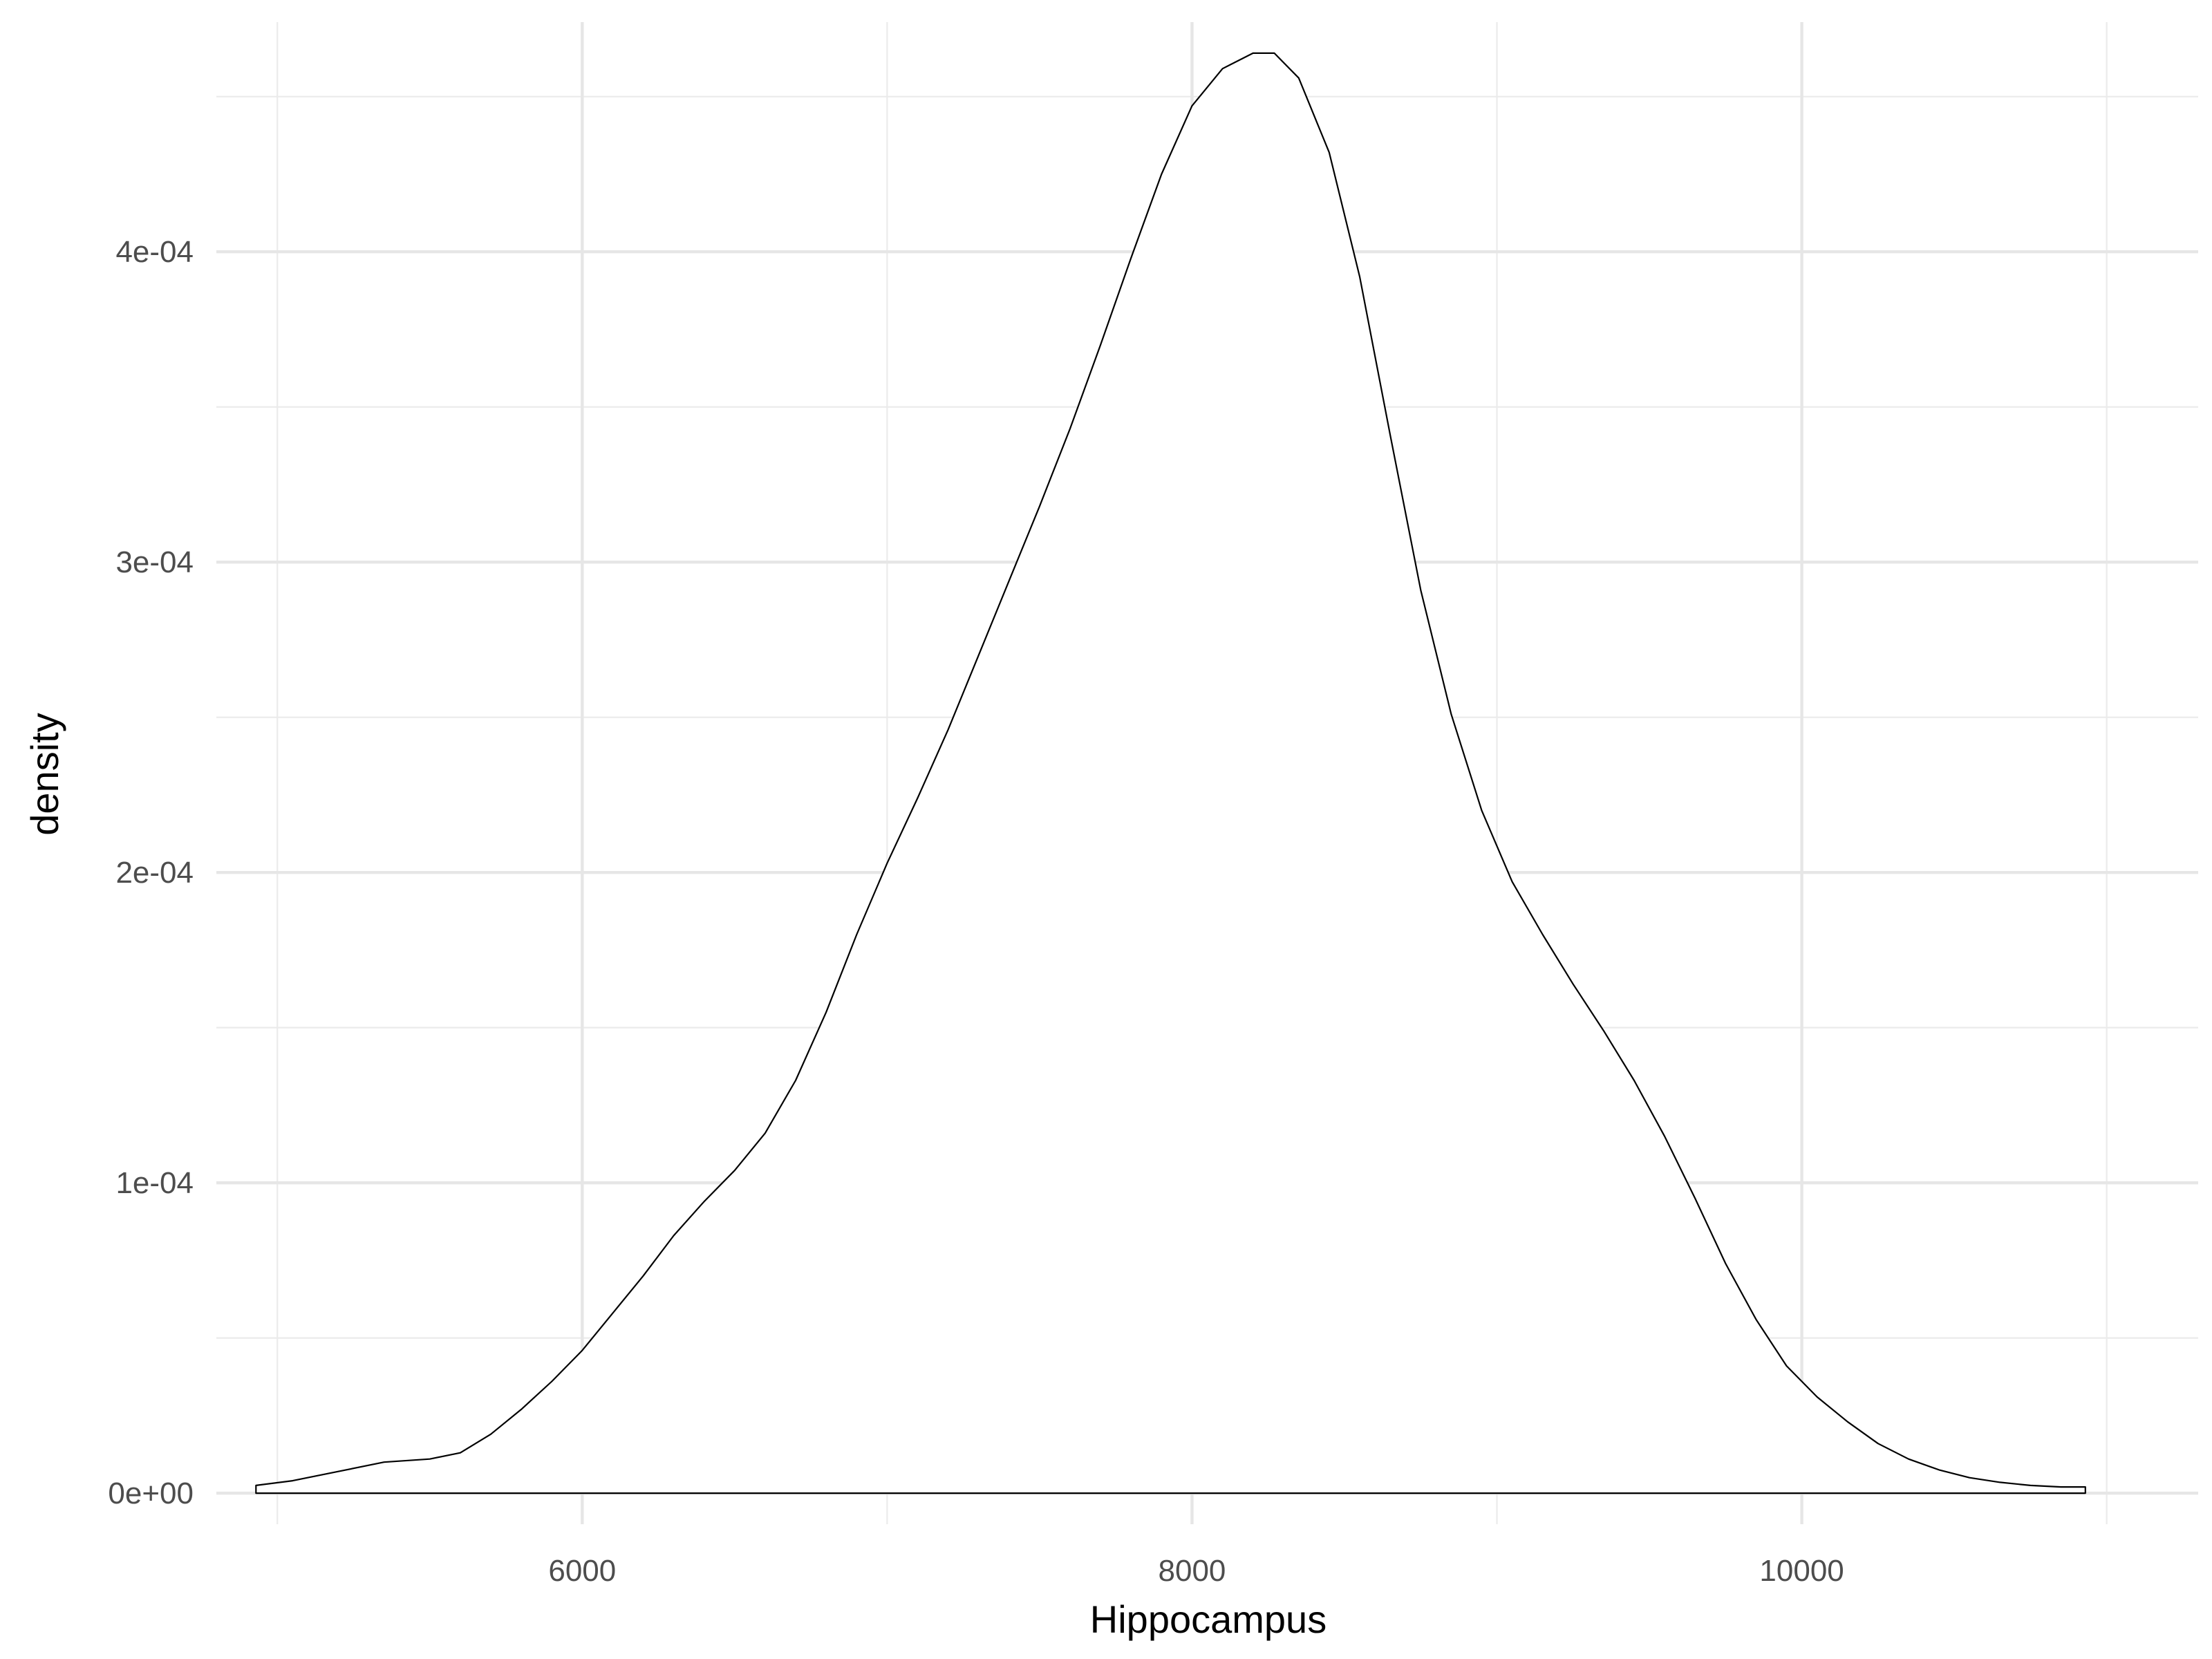 The width and height of the screenshot is (2212, 1659). I want to click on y-tick-label: 4e-04, so click(155, 252).